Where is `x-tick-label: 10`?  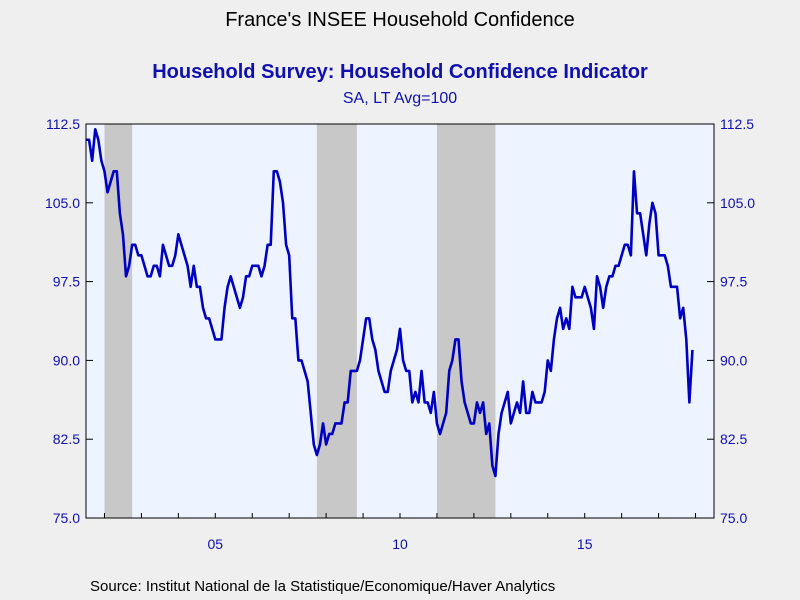
x-tick-label: 10 is located at coordinates (400, 544).